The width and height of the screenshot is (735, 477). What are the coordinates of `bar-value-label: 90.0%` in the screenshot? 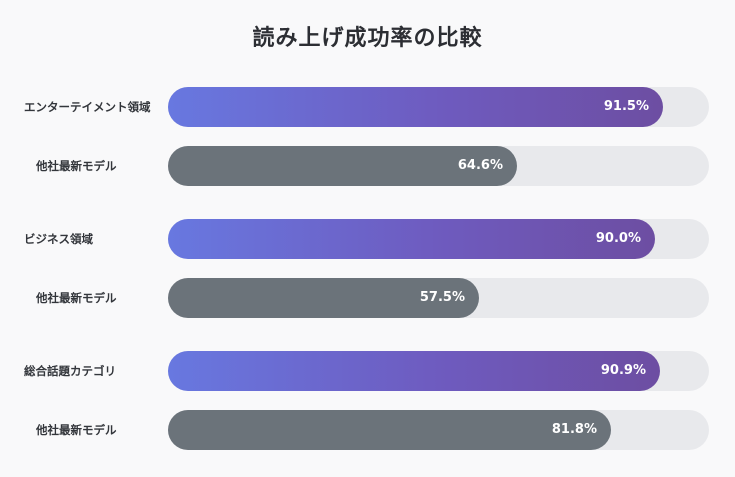 It's located at (618, 238).